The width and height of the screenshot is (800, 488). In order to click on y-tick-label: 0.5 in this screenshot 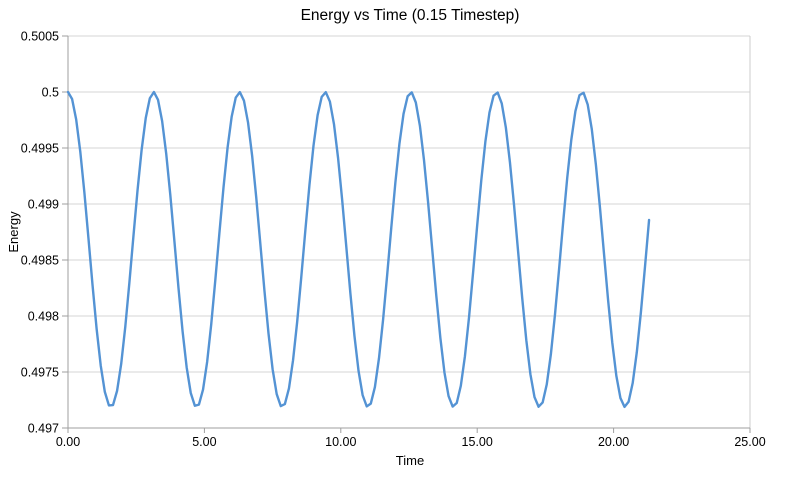, I will do `click(50, 93)`.